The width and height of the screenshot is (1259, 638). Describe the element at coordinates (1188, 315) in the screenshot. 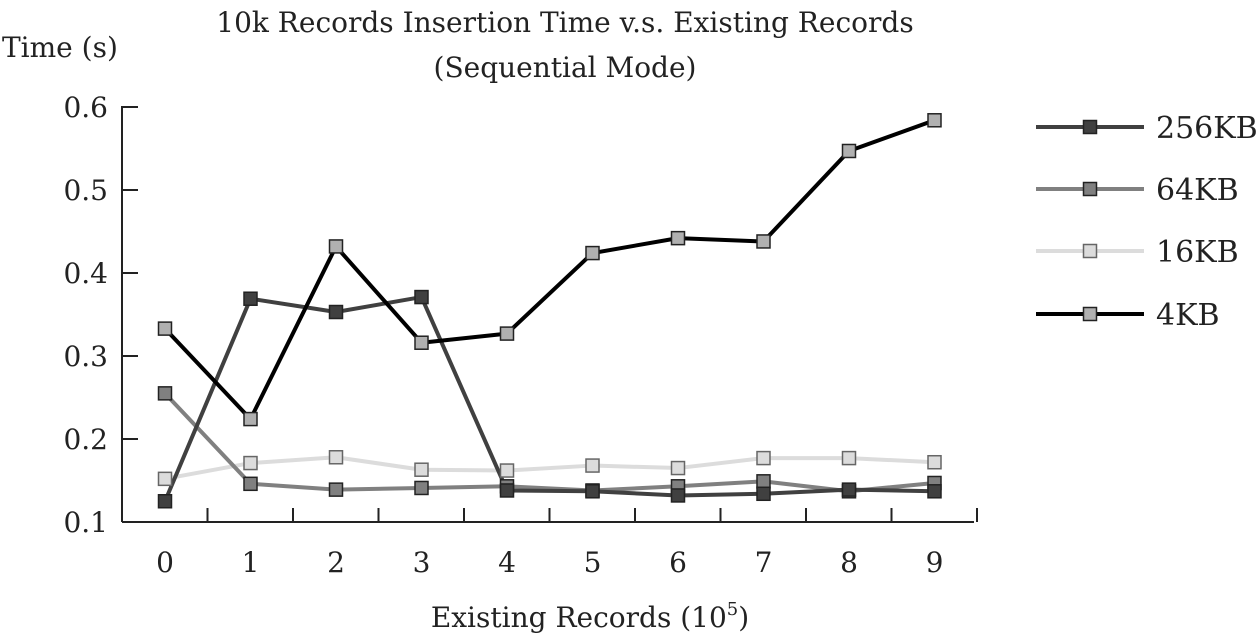

I see `legend-label: 4KB` at that location.